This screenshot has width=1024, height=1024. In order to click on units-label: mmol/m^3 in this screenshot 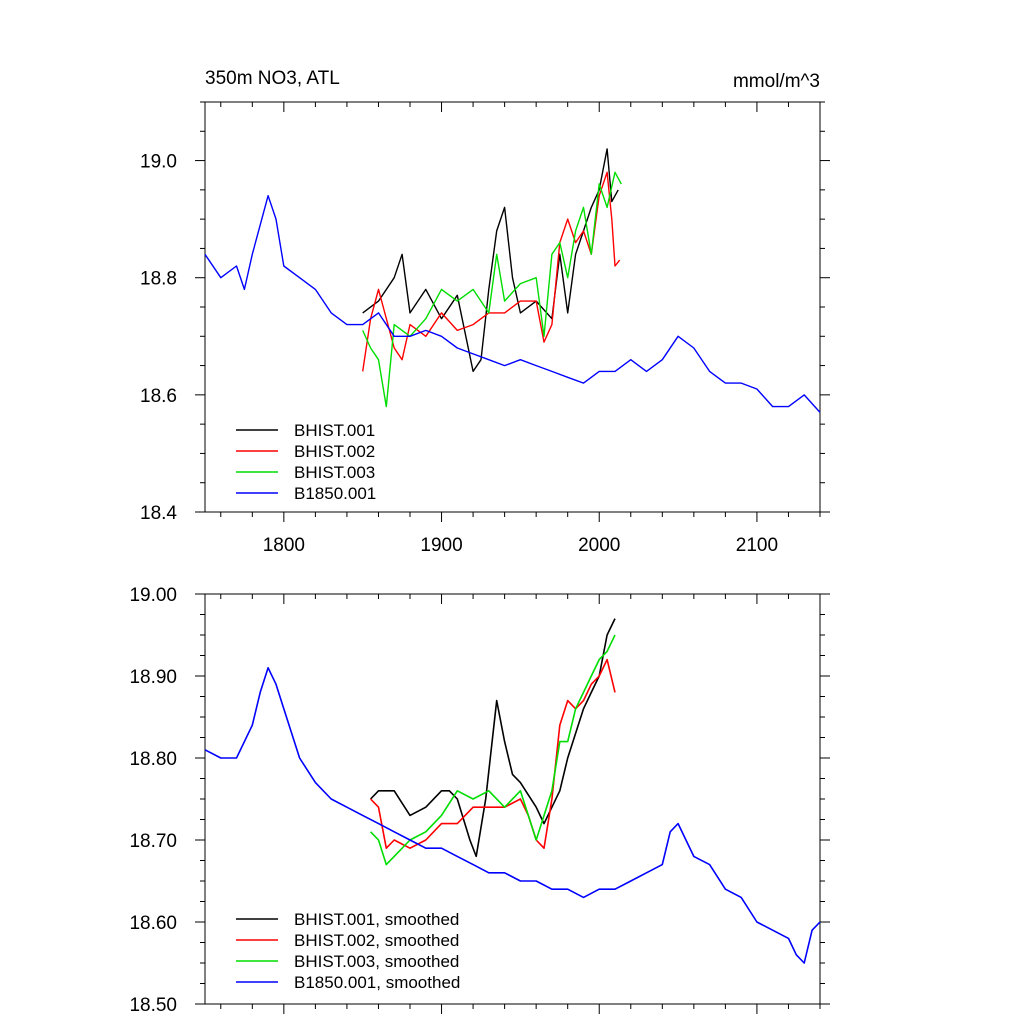, I will do `click(776, 81)`.